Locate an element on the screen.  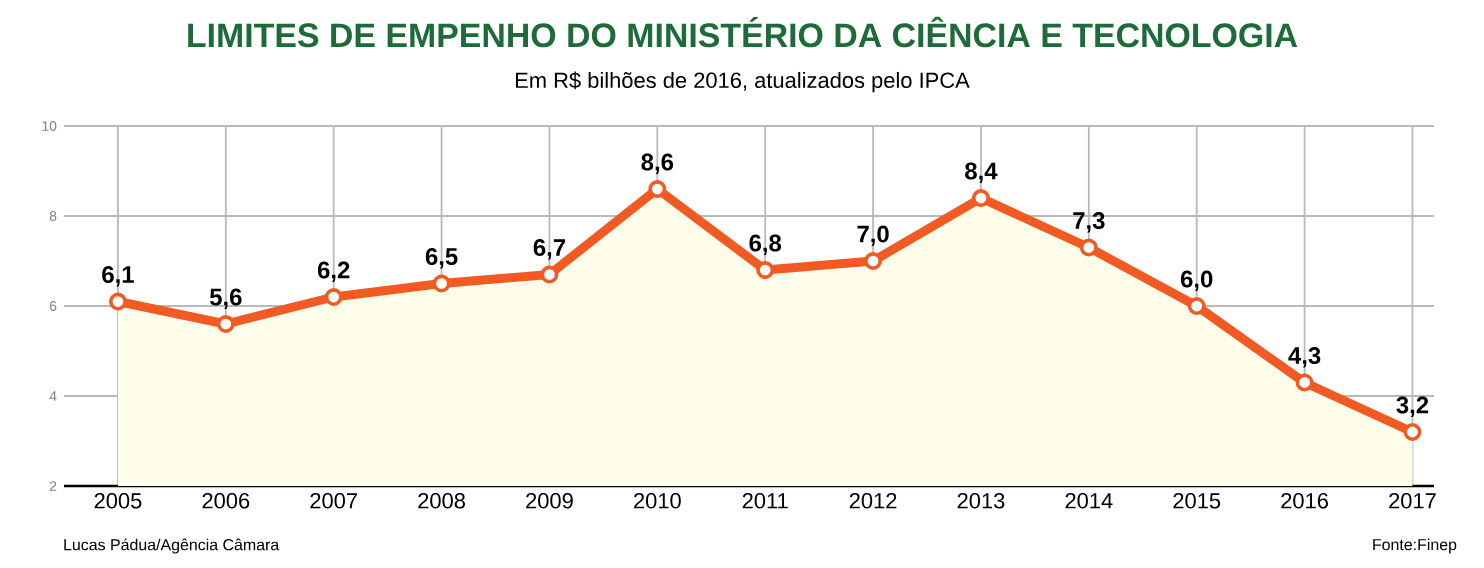
data-label: 7,0 is located at coordinates (873, 235).